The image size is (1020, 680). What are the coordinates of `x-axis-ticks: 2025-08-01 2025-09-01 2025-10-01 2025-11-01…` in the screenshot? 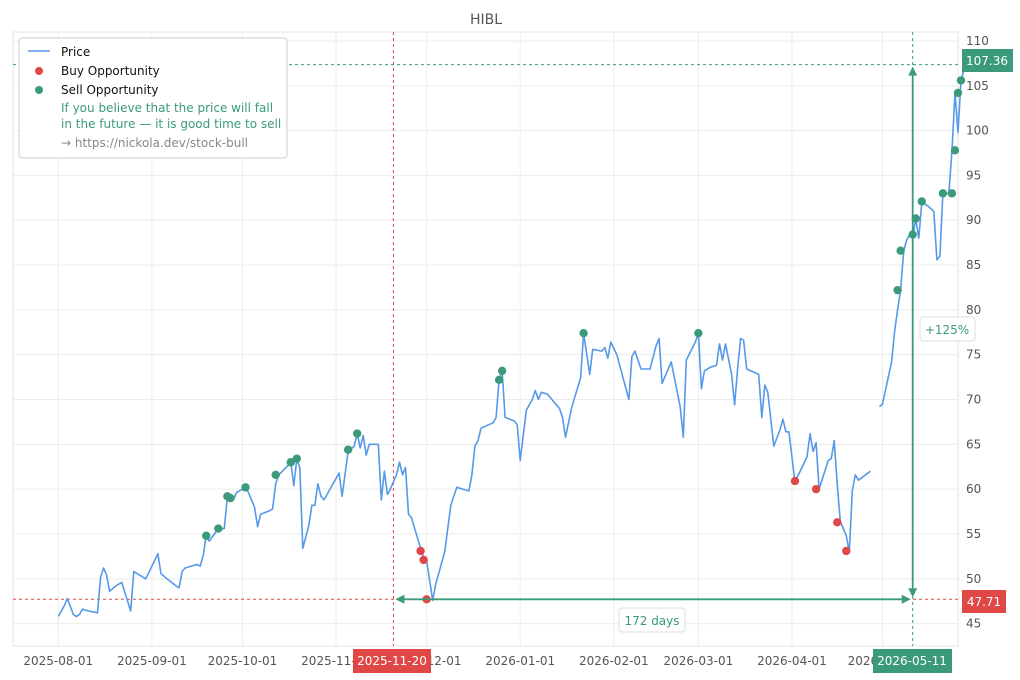 It's located at (470, 661).